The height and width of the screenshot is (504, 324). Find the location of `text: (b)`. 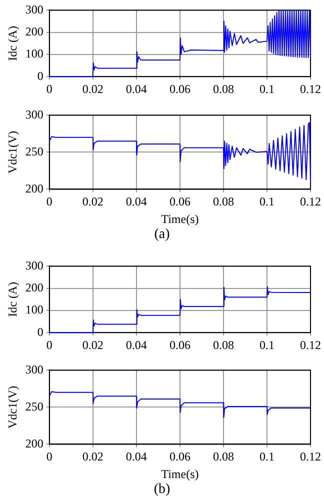

text: (b) is located at coordinates (162, 490).